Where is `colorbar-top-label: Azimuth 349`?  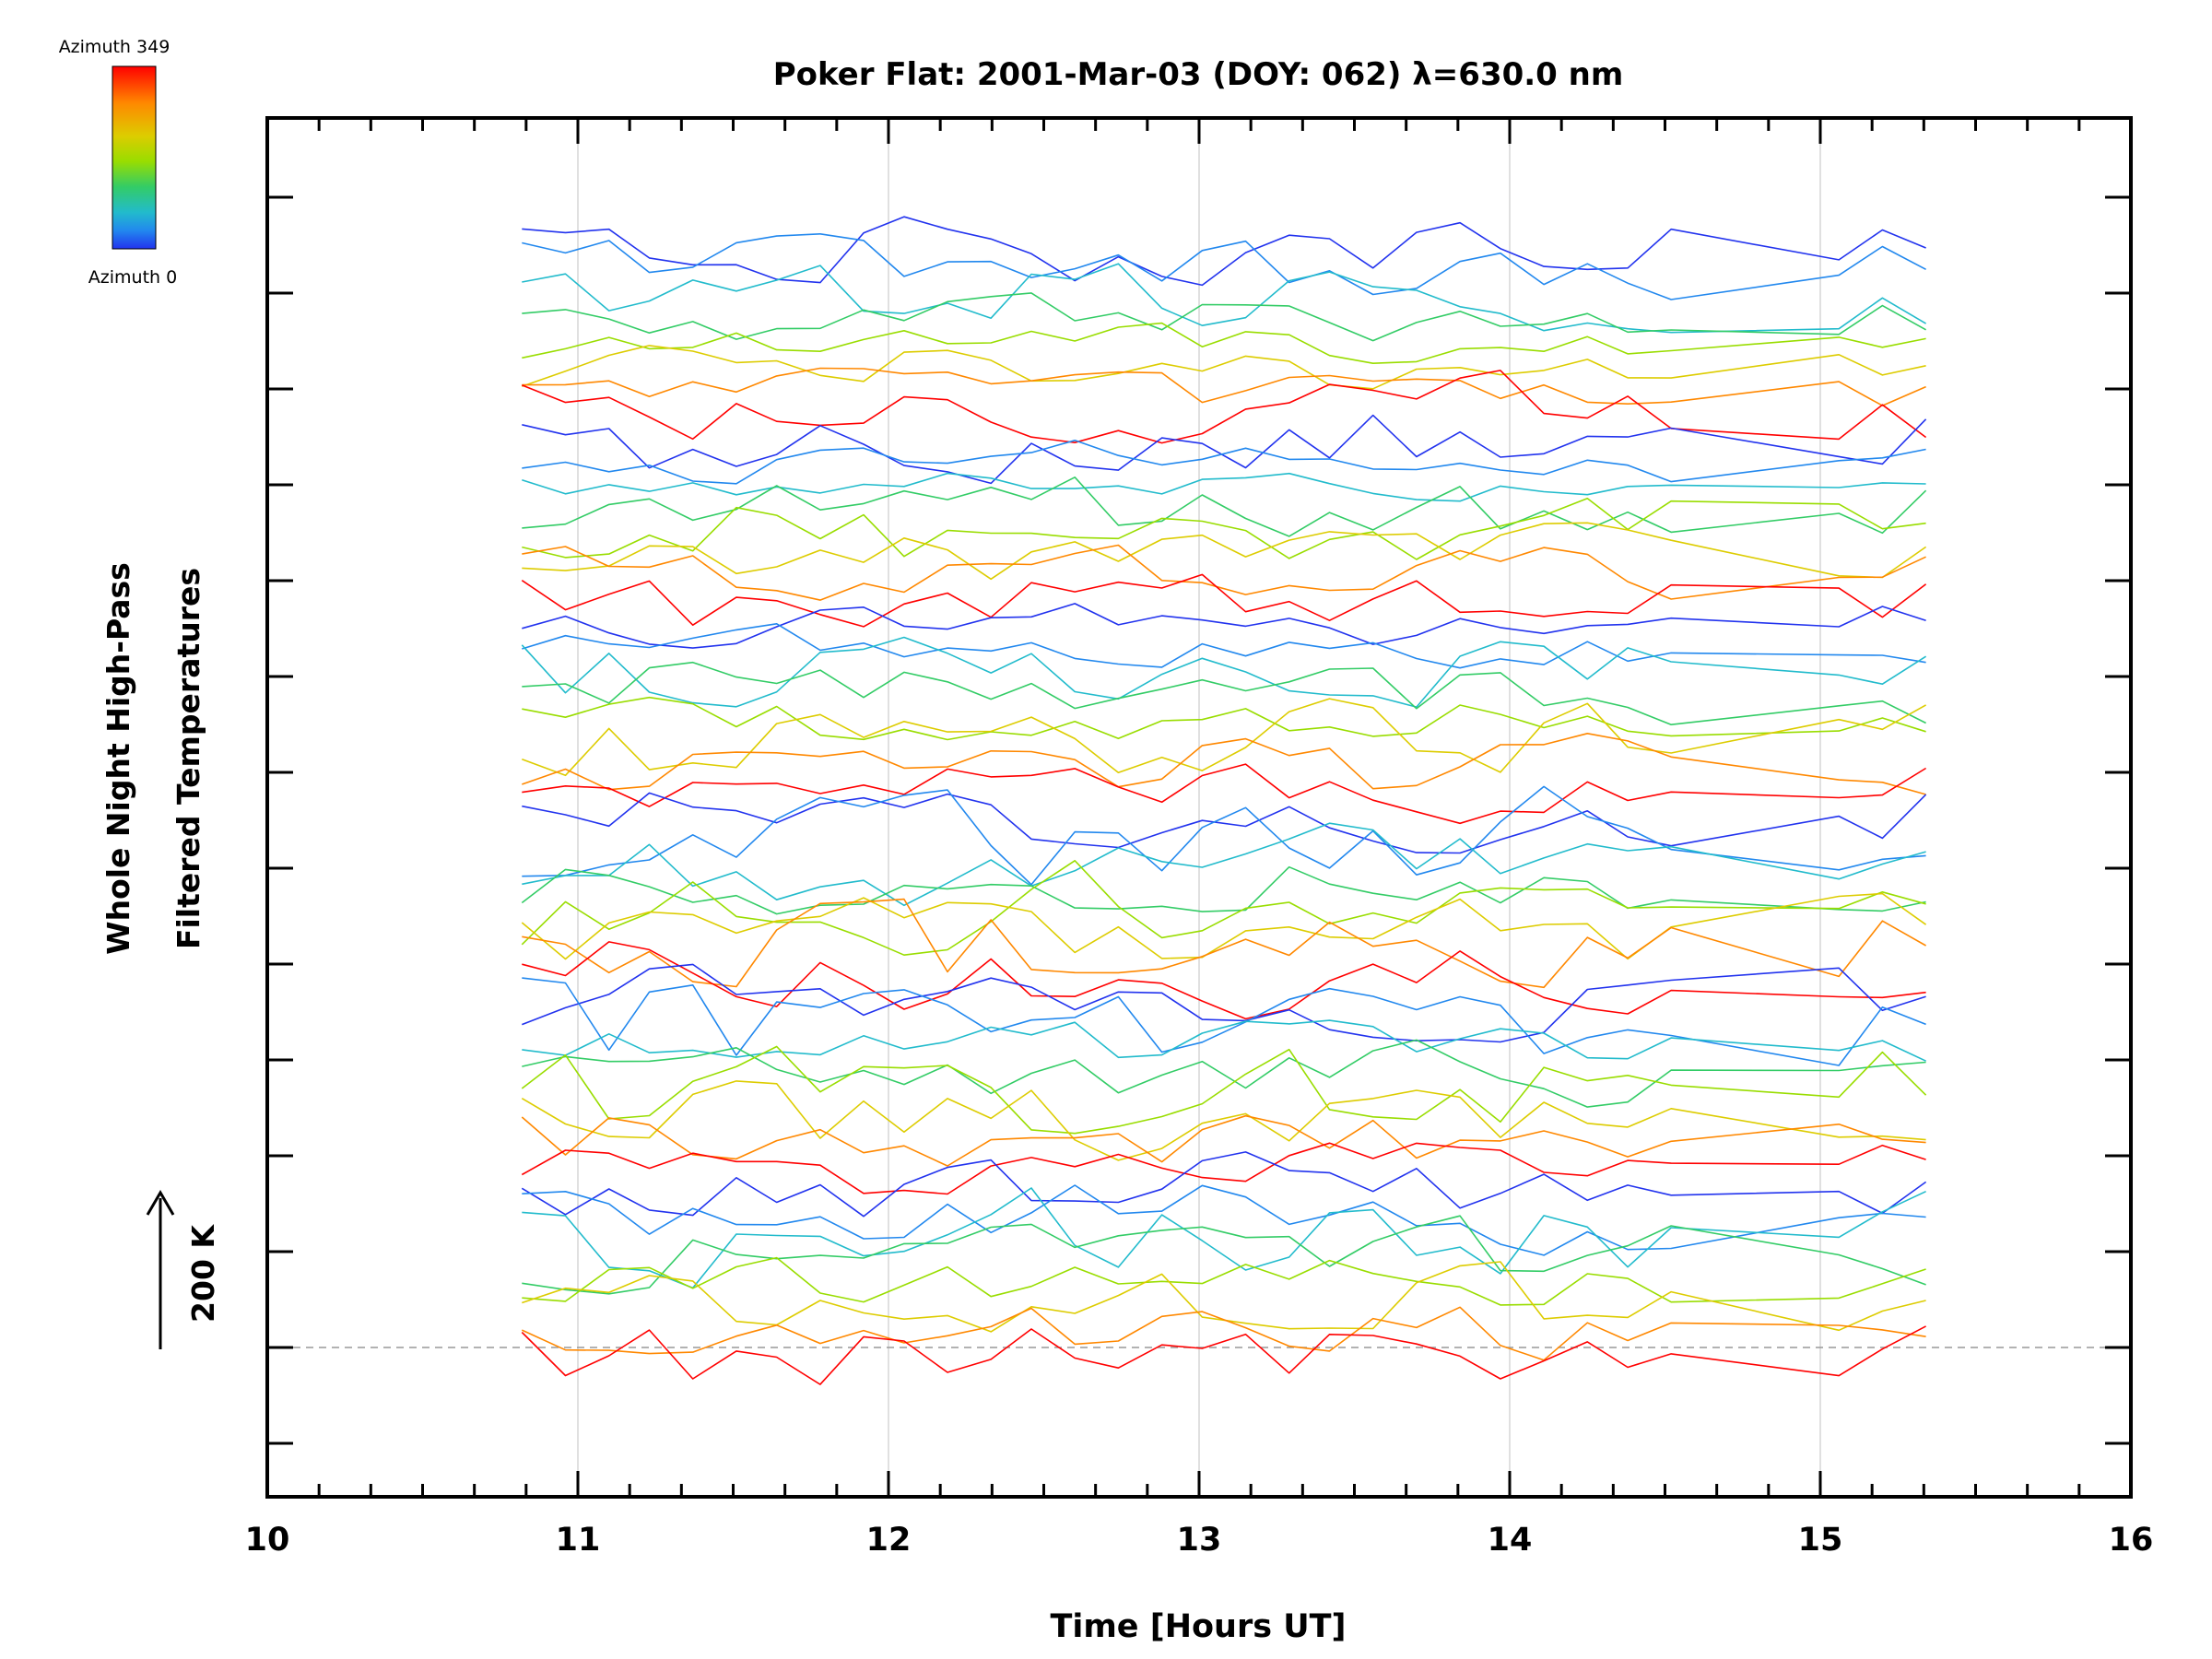 colorbar-top-label: Azimuth 349 is located at coordinates (115, 47).